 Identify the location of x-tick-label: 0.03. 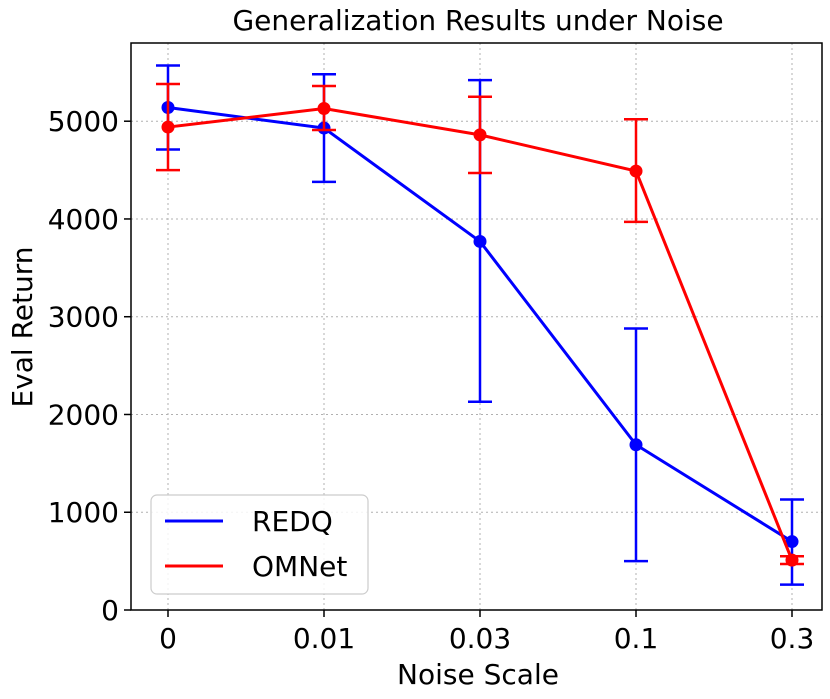
(480, 638).